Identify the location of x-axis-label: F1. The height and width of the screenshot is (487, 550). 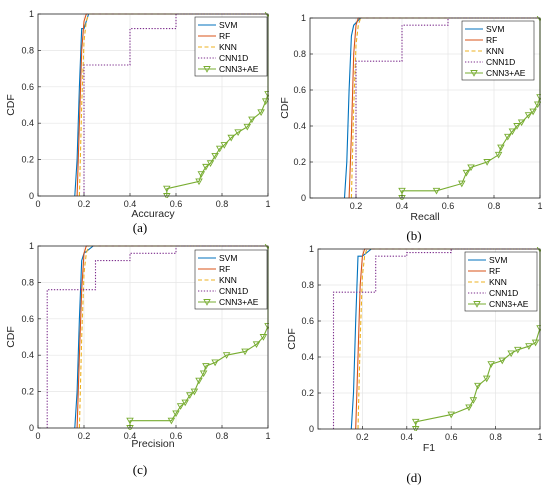
(429, 448).